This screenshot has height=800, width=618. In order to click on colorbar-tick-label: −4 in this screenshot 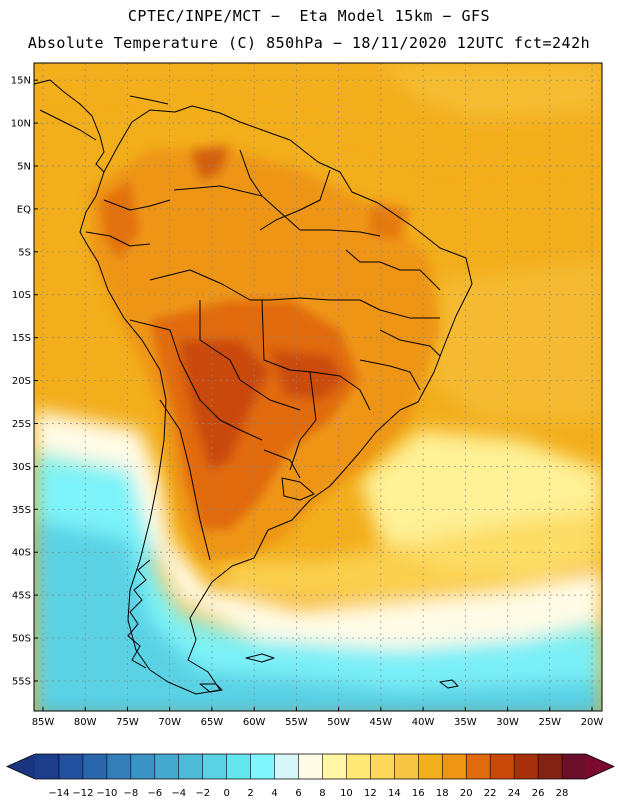, I will do `click(178, 793)`.